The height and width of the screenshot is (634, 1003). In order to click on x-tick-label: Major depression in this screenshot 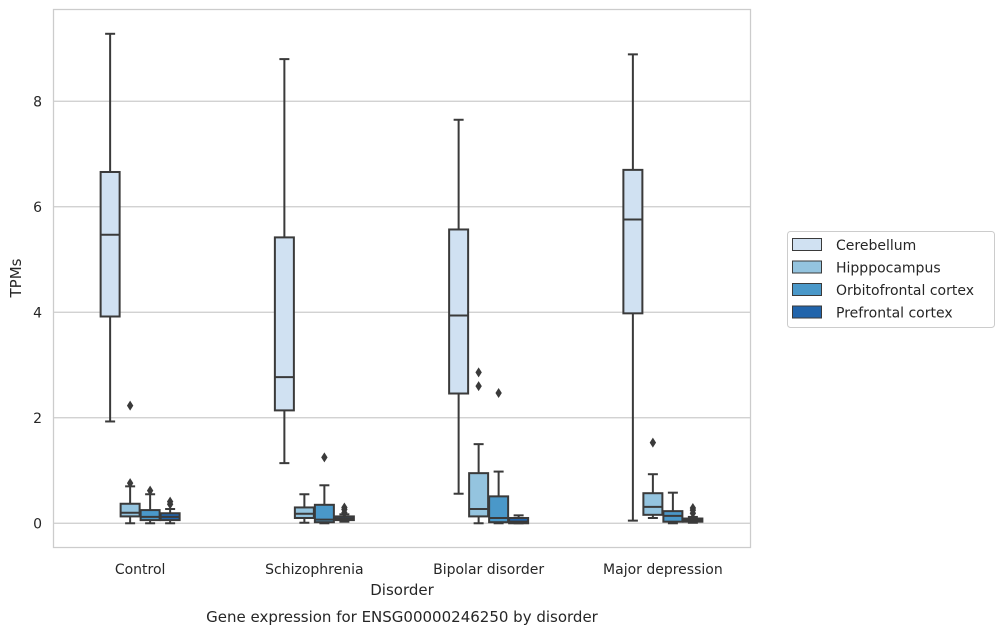, I will do `click(663, 570)`.